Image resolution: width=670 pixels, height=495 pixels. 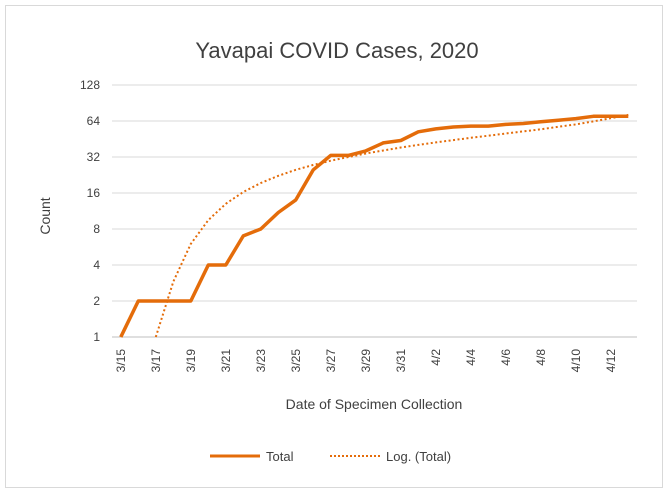 What do you see at coordinates (45, 215) in the screenshot?
I see `y-axis-title: Count` at bounding box center [45, 215].